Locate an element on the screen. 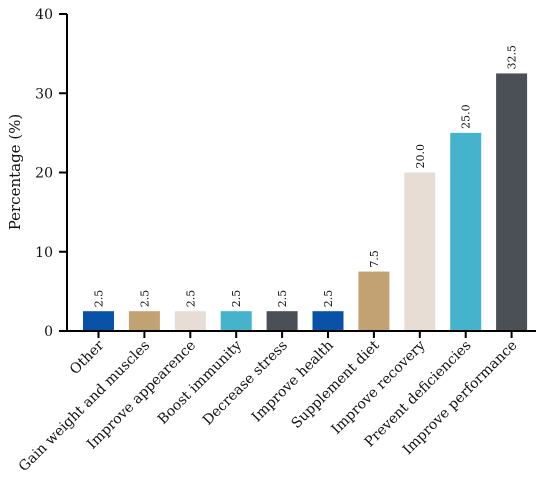 This screenshot has width=550, height=497. y-tick-label: 0 is located at coordinates (48, 332).